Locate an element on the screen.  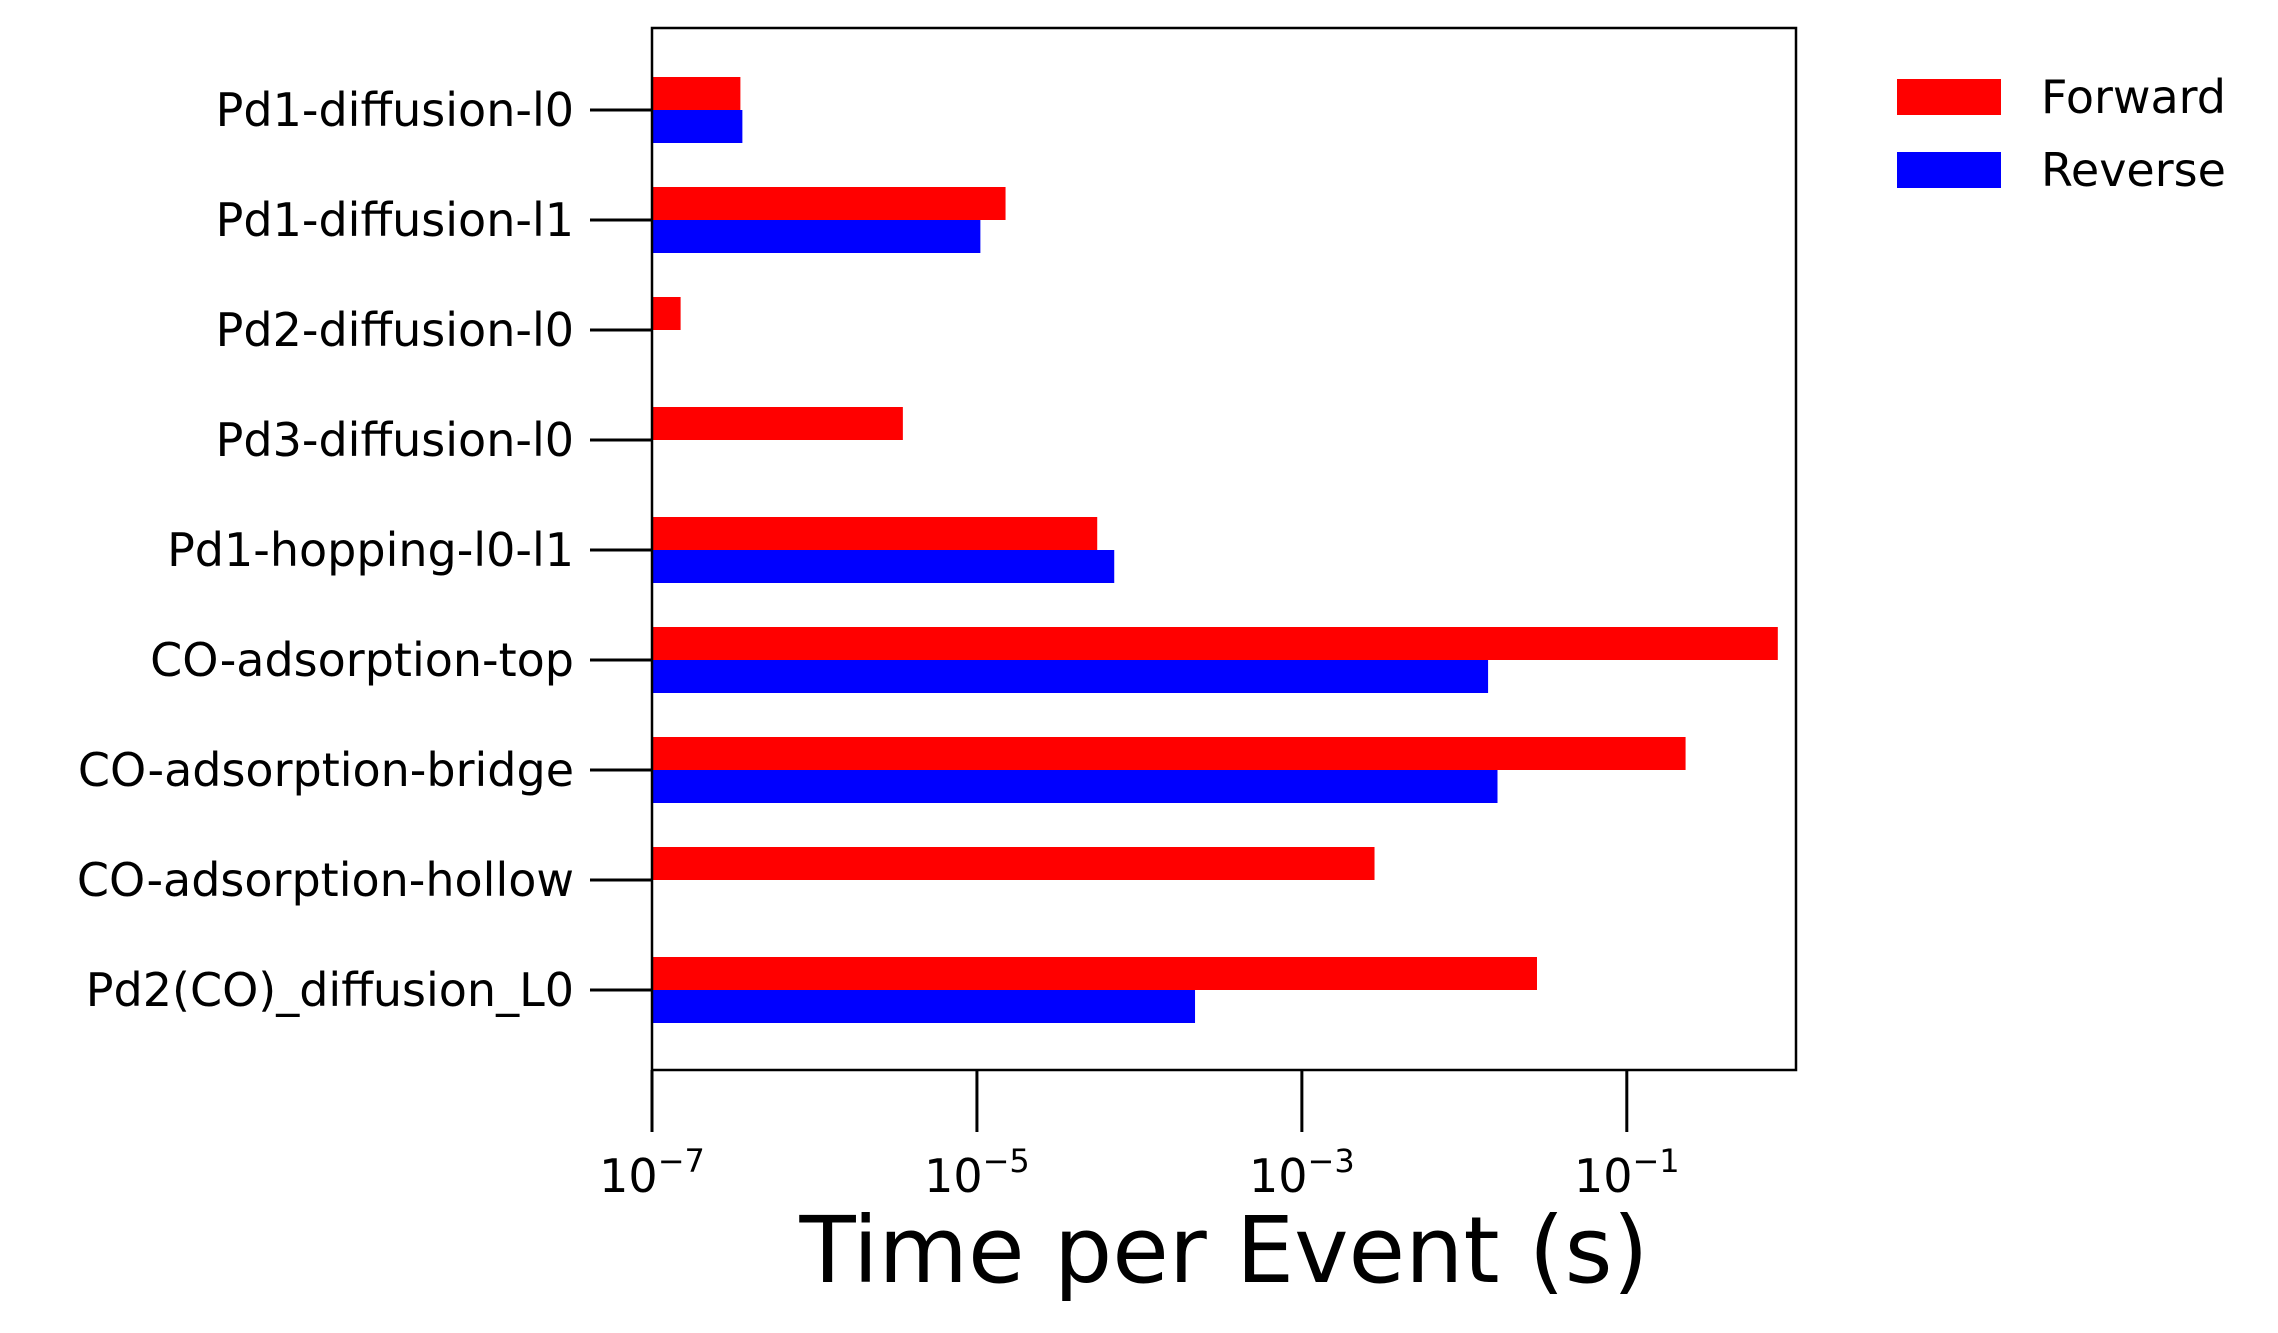
legend-swatch-forward is located at coordinates (1949, 97).